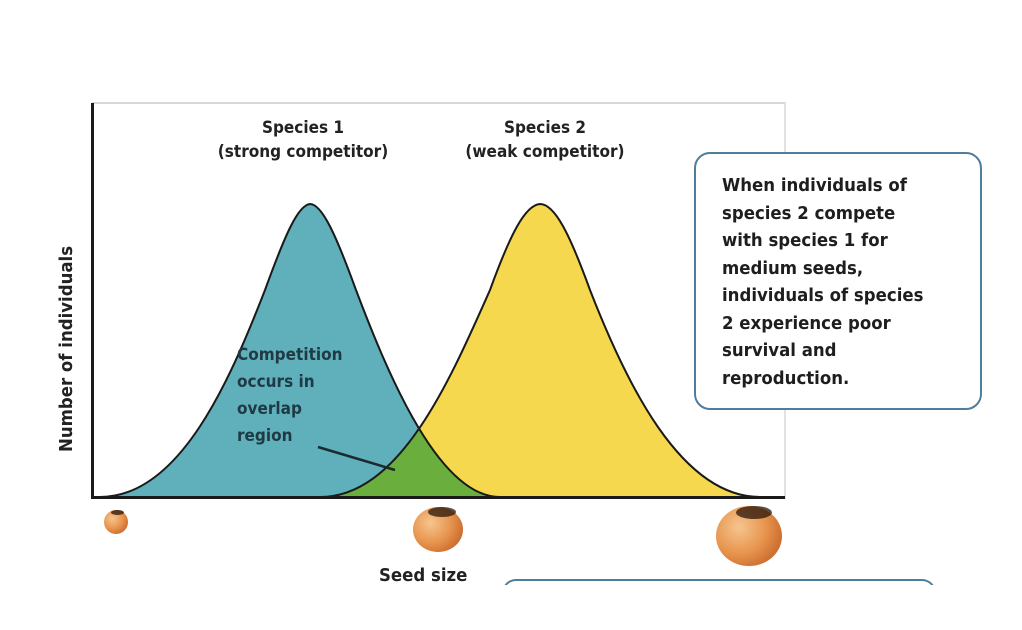 This screenshot has height=630, width=1022. What do you see at coordinates (805, 240) in the screenshot?
I see `callout-line: with species 1 for` at bounding box center [805, 240].